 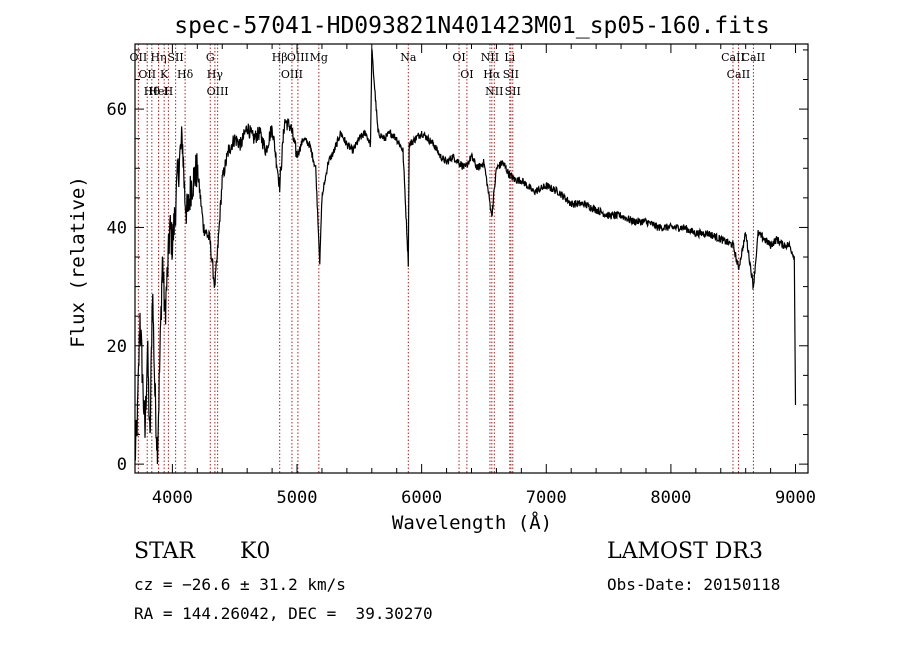 I want to click on survey-label: LAMOST DR3, so click(x=685, y=551).